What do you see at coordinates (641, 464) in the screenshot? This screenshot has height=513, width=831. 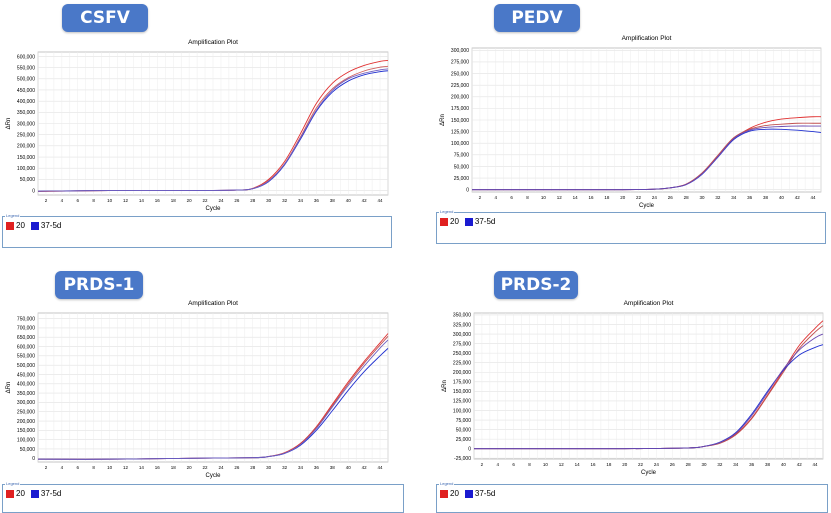 I see `x-tick-label: 22` at bounding box center [641, 464].